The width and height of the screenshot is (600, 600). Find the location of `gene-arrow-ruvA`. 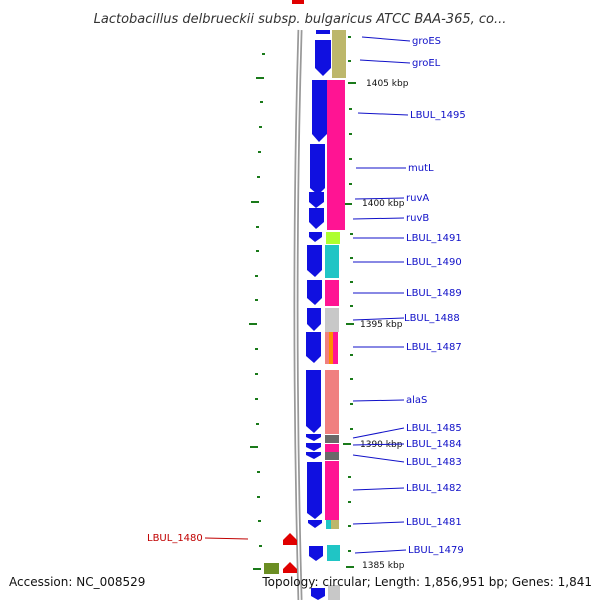

gene-arrow-ruvA is located at coordinates (316, 200).